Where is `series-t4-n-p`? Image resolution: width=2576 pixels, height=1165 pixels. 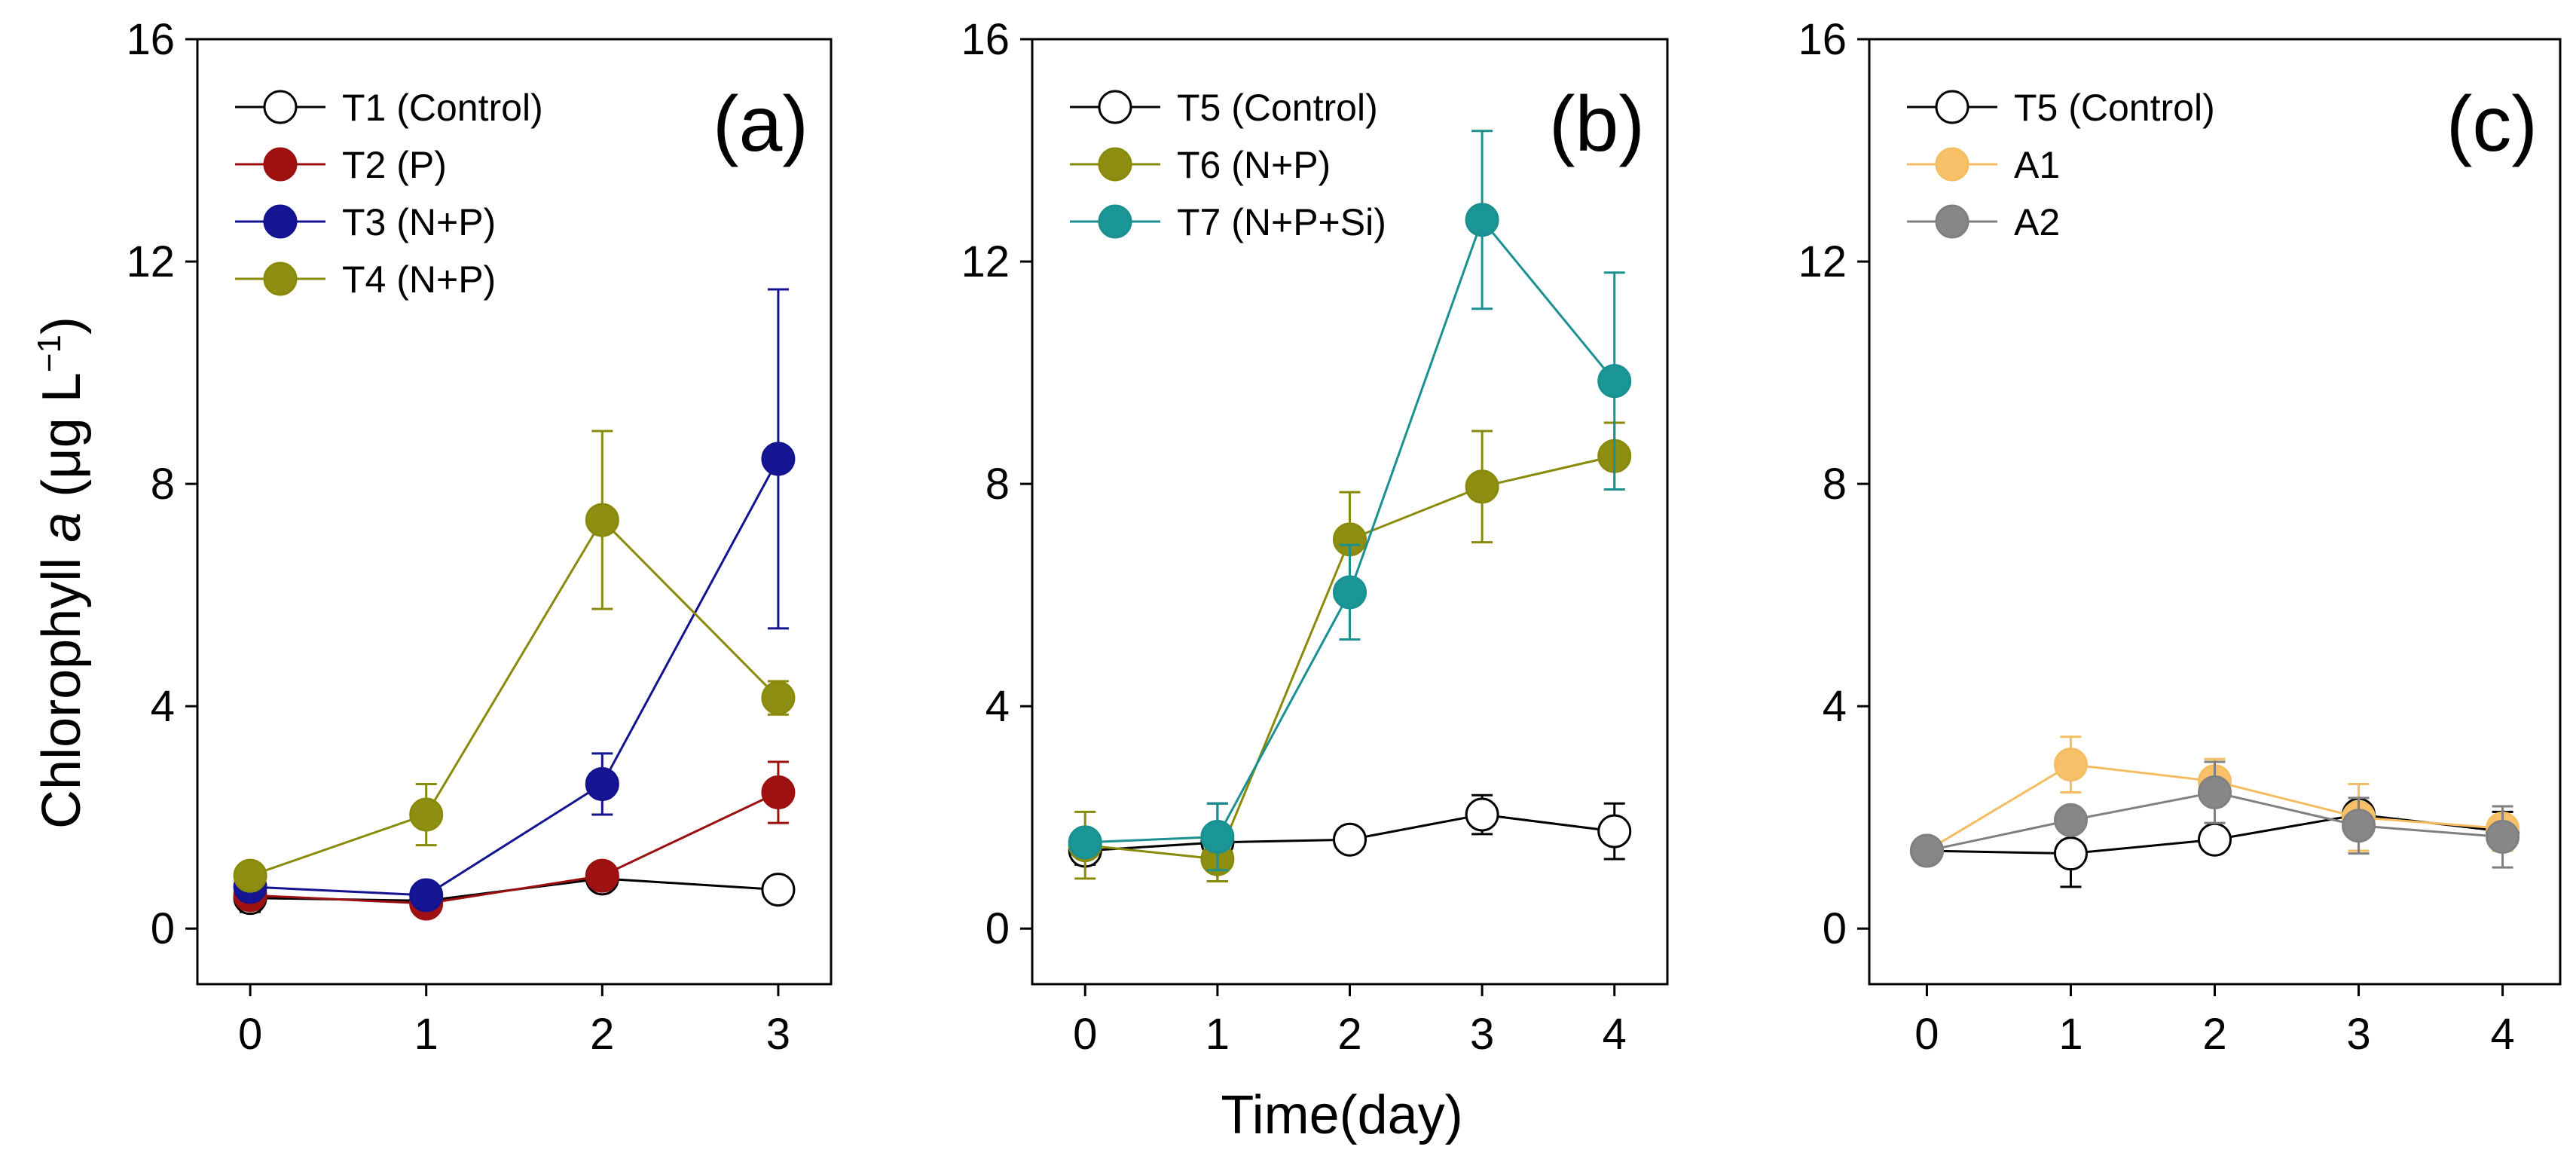
series-t4-n-p is located at coordinates (514, 661).